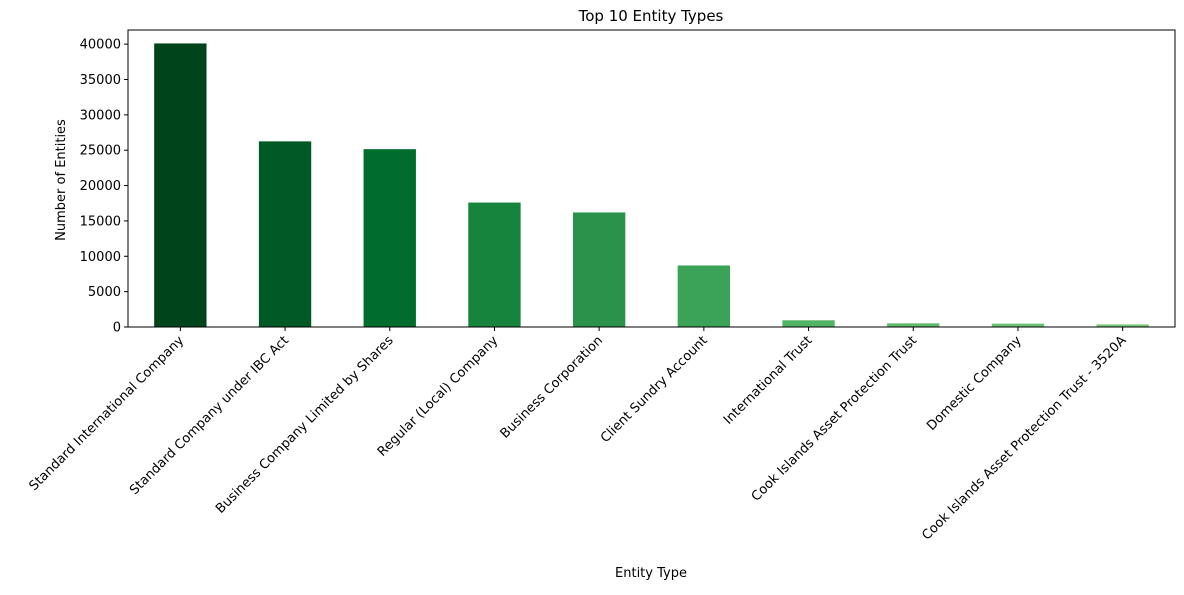 This screenshot has height=595, width=1184. What do you see at coordinates (651, 573) in the screenshot?
I see `x-axis-label: Entity Type` at bounding box center [651, 573].